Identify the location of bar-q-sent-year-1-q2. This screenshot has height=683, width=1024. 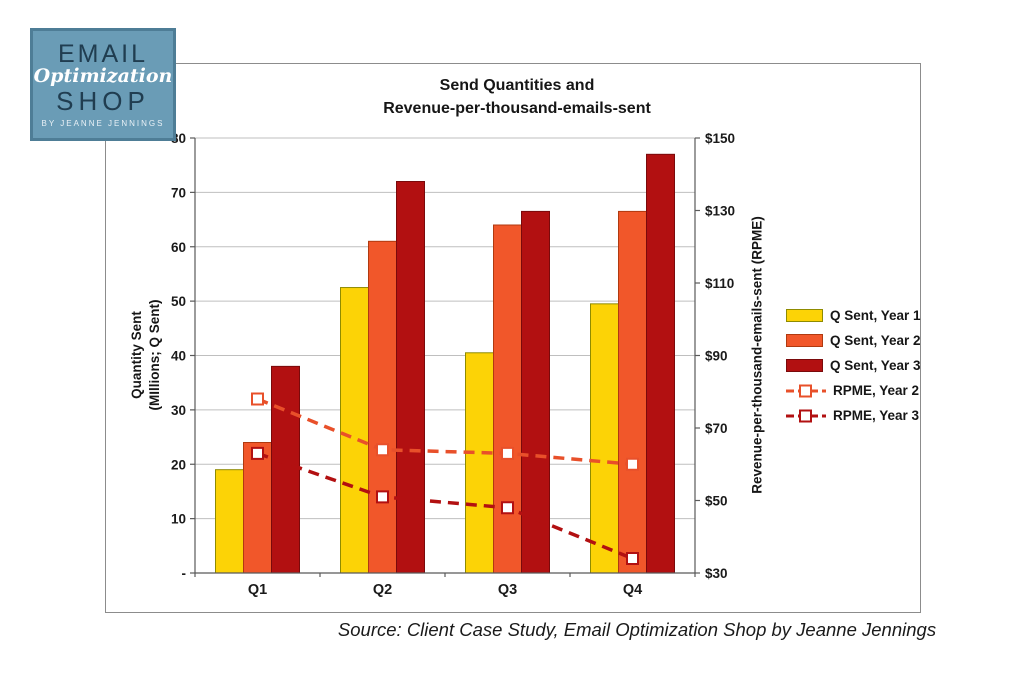
(354, 430).